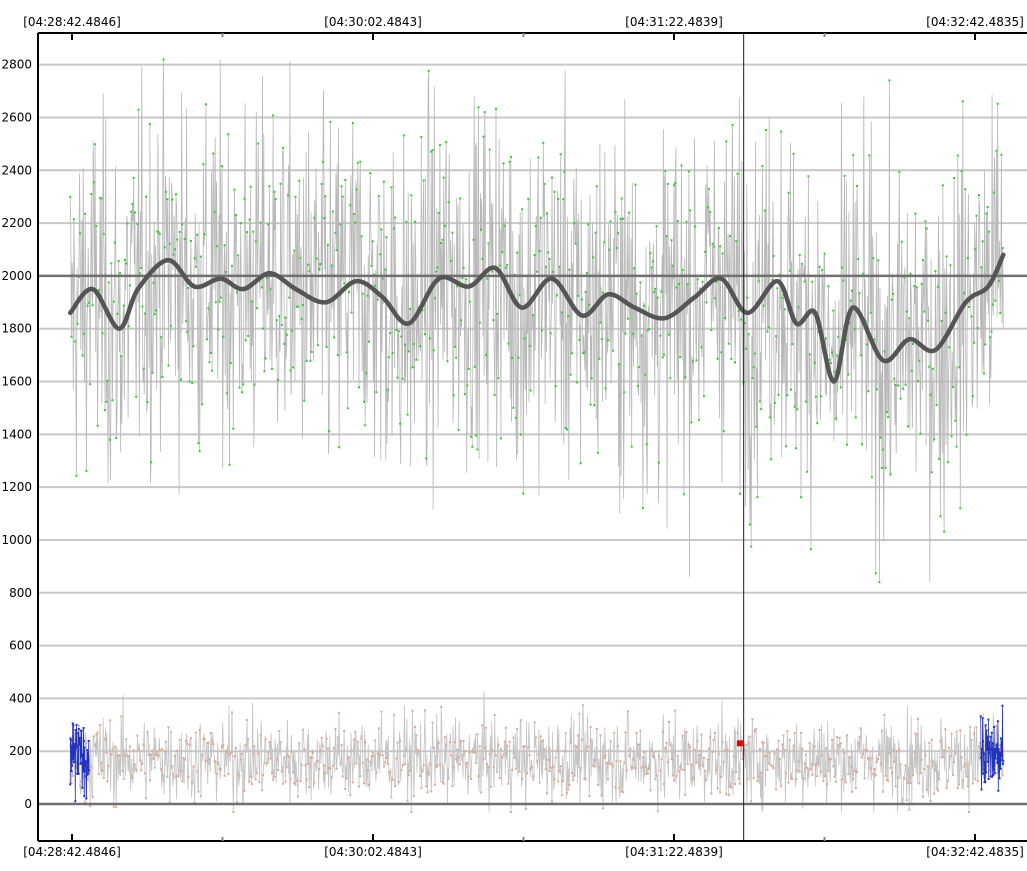  What do you see at coordinates (674, 852) in the screenshot?
I see `x-bottom-label: [04:31:22.4839]` at bounding box center [674, 852].